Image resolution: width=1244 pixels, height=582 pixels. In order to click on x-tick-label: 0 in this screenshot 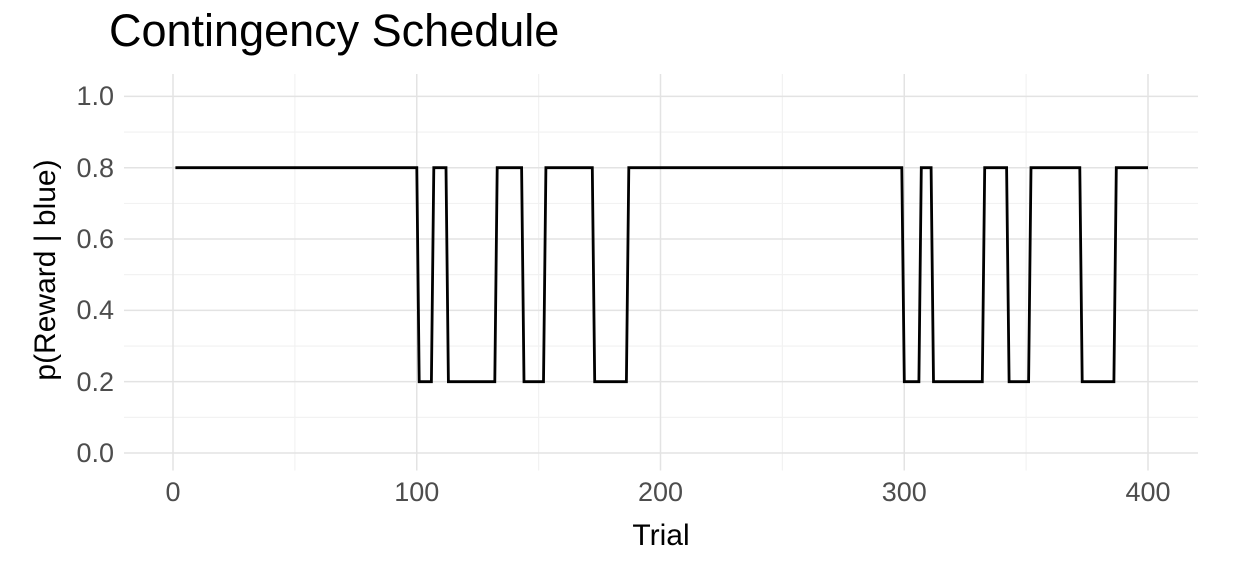, I will do `click(173, 492)`.